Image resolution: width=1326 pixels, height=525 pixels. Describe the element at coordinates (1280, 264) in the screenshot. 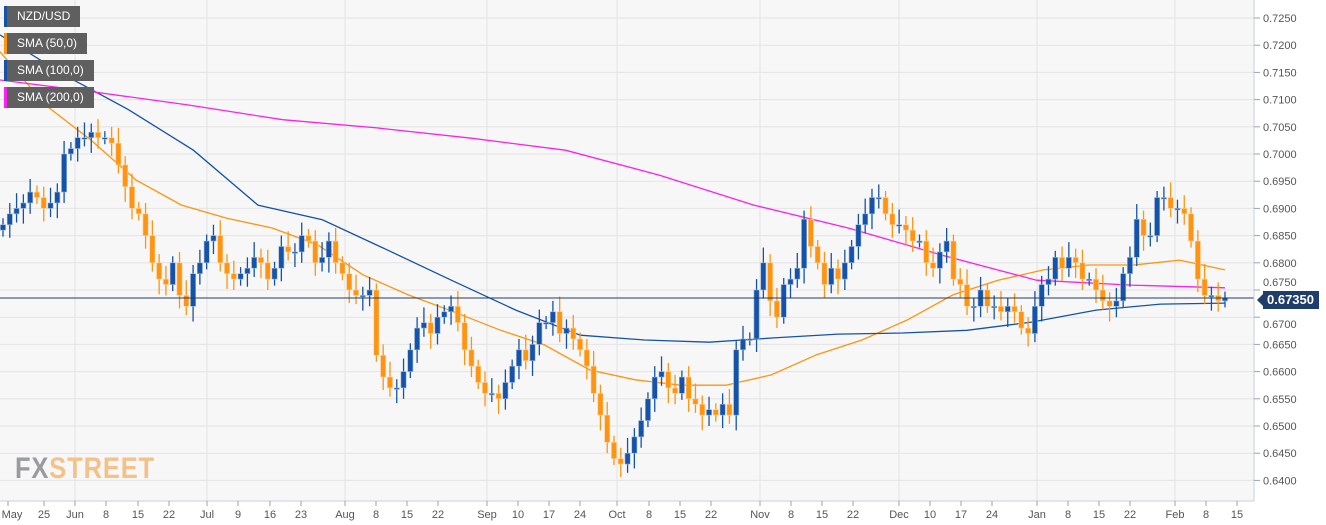

I see `y-tick-label: 0.6800` at that location.